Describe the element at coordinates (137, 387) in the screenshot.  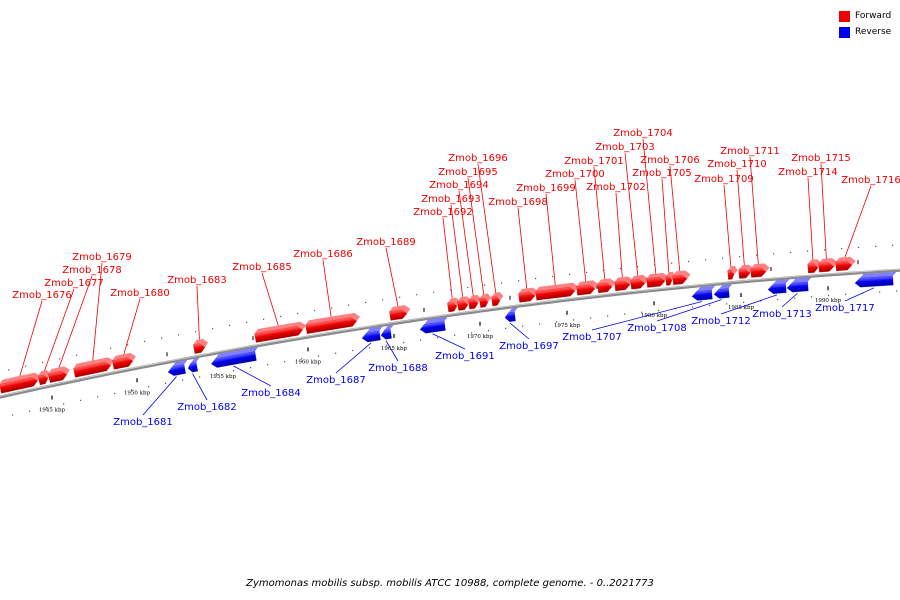
I see `tick-mark: 1950 kbp` at that location.